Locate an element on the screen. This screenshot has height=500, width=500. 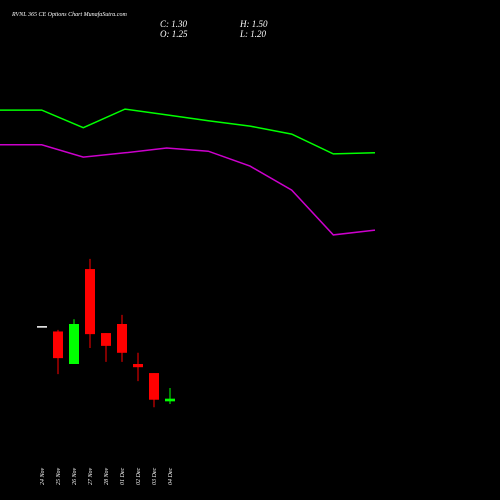
x-tick-label: 25 Nov is located at coordinates (59, 476).